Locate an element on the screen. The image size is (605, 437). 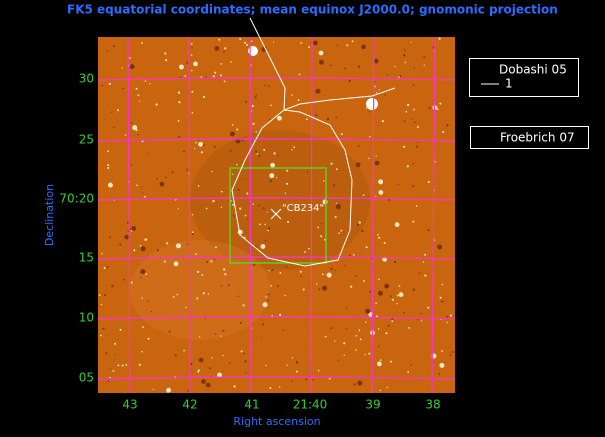
selection-box is located at coordinates (278, 215).